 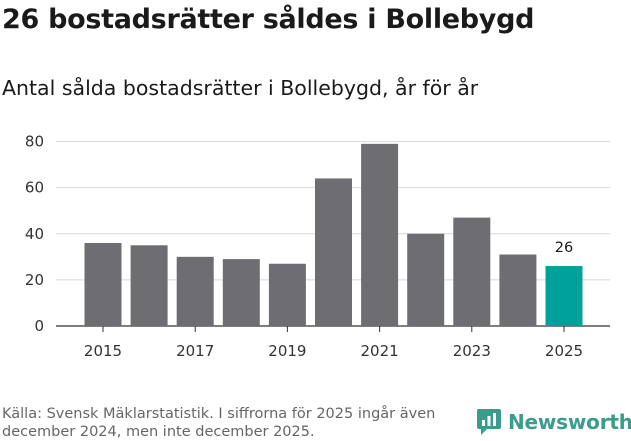 I want to click on bar-2017, so click(x=195, y=291).